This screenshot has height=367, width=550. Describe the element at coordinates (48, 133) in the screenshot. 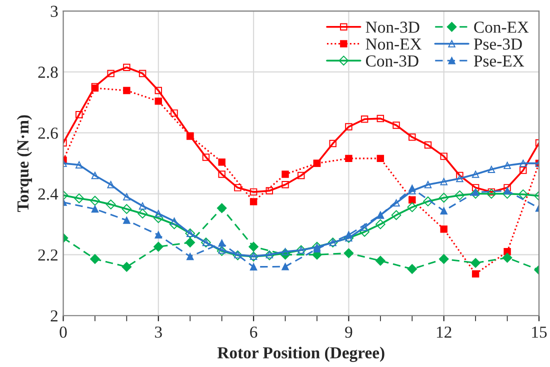

I see `y-tick-label: 2.6` at that location.